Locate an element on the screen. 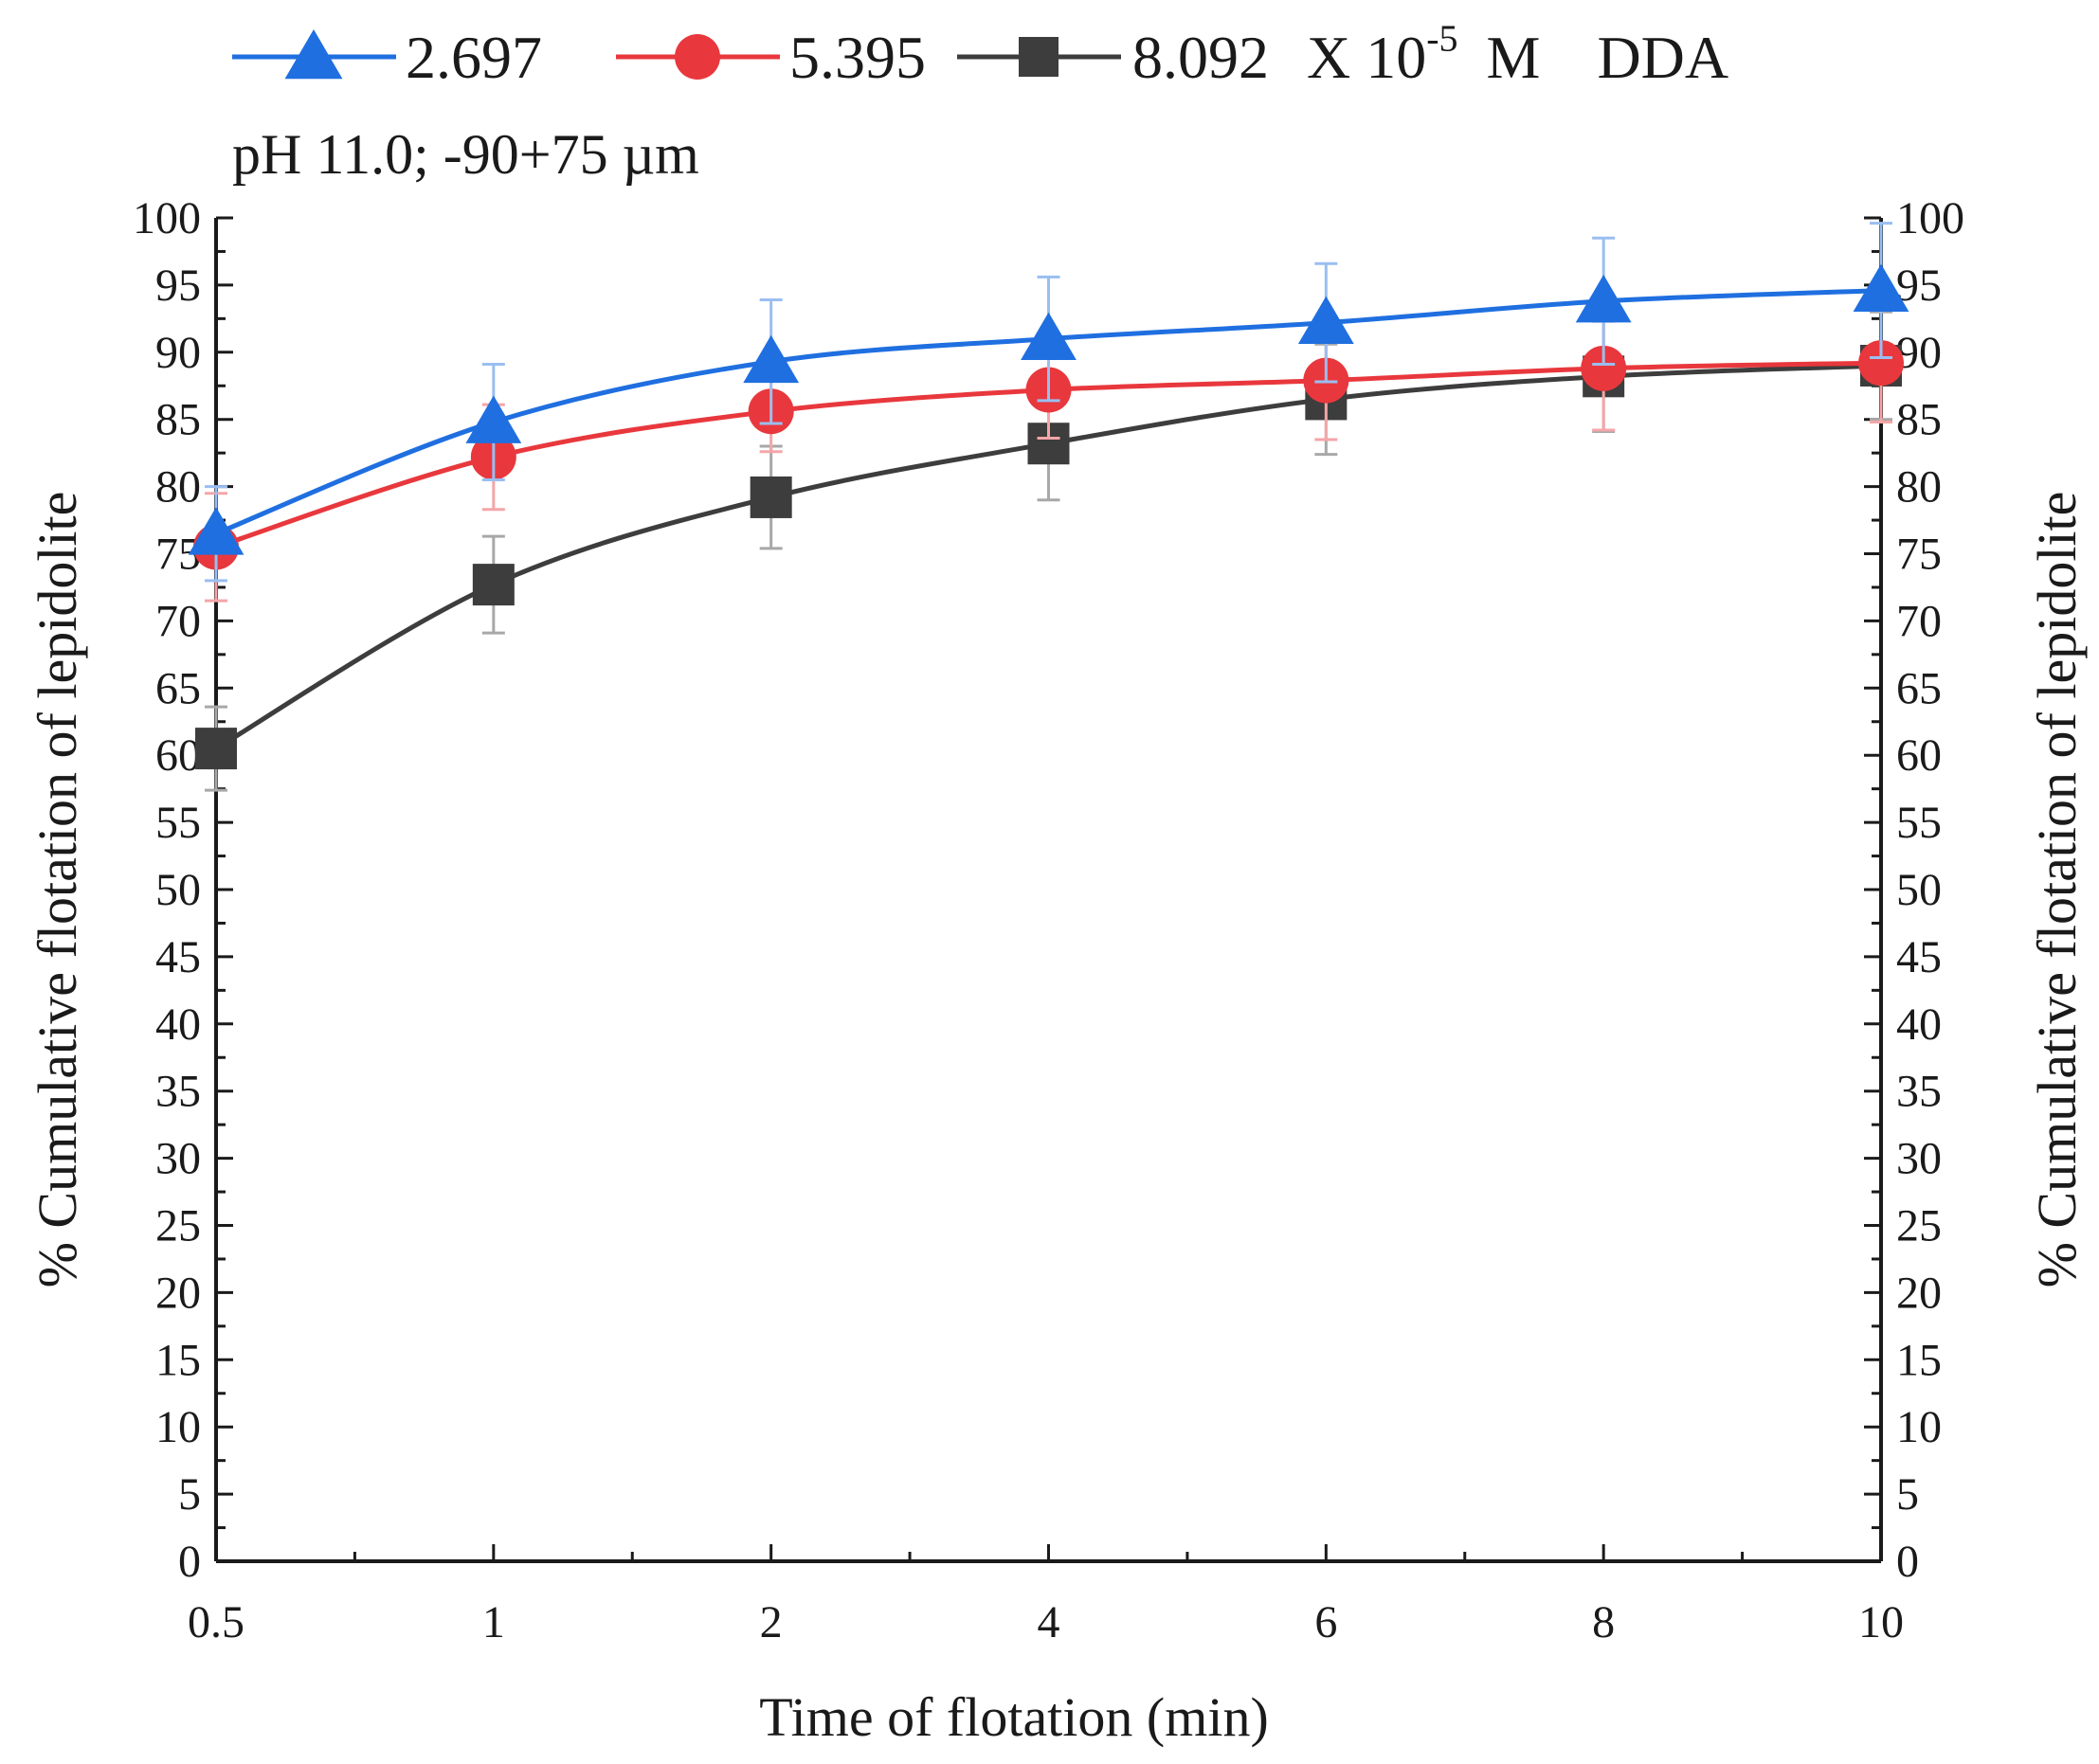 This screenshot has height=1764, width=2099. y-tick-label-left: 60 is located at coordinates (178, 755).